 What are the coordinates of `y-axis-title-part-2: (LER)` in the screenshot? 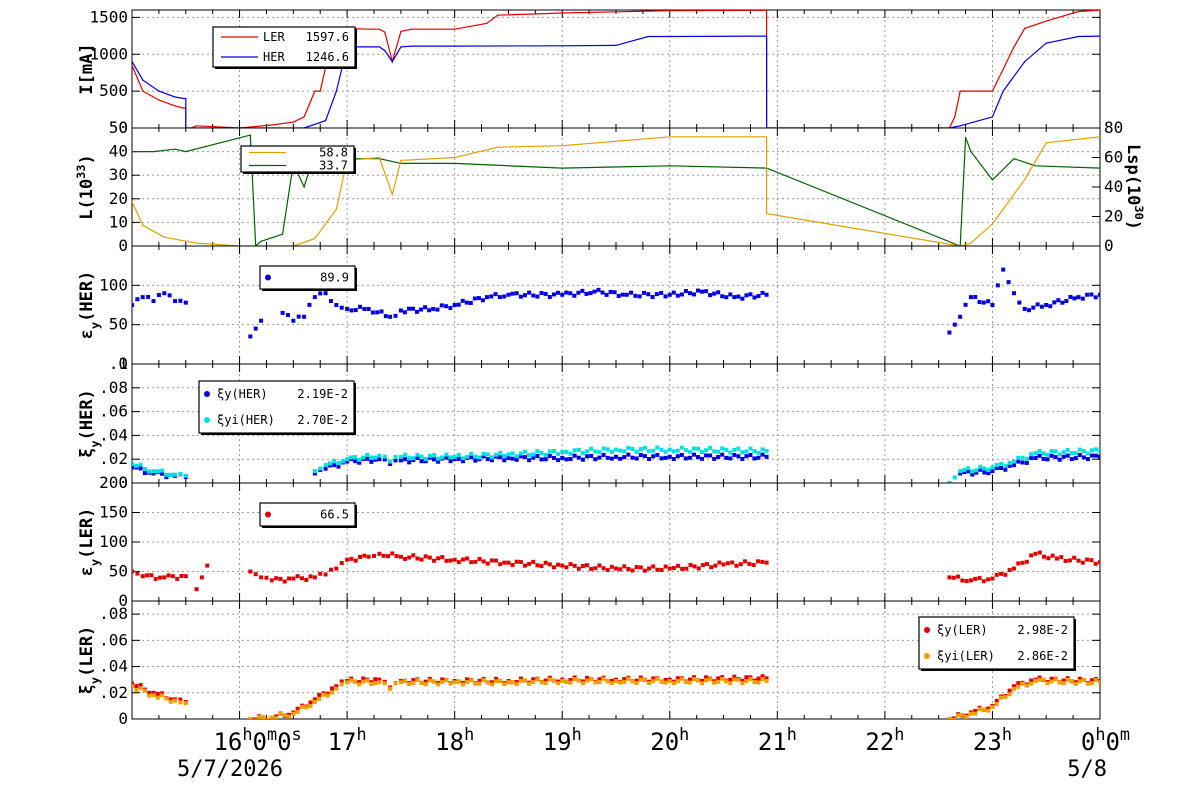 It's located at (87, 533).